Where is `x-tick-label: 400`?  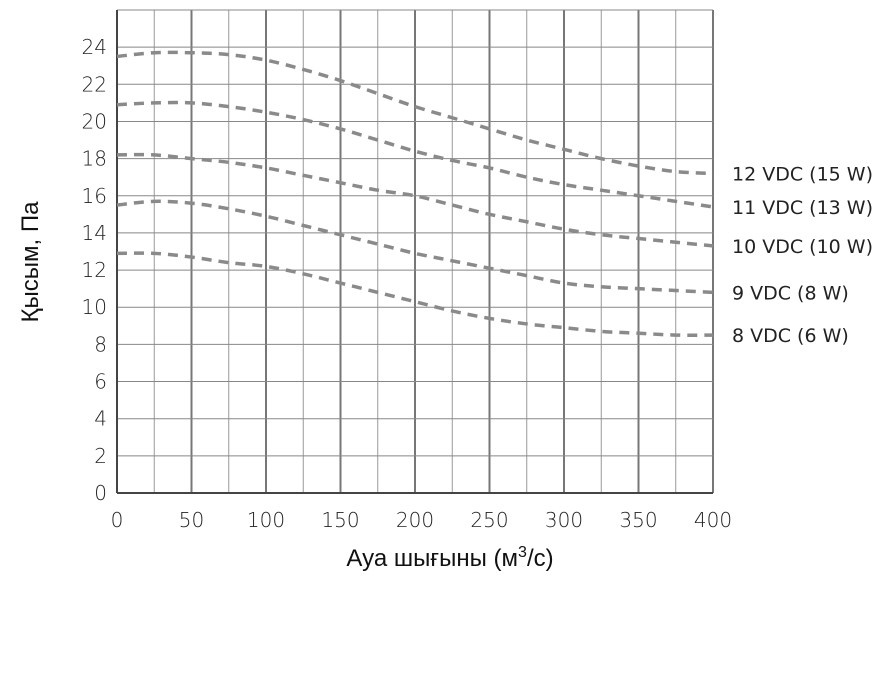 x-tick-label: 400 is located at coordinates (713, 520).